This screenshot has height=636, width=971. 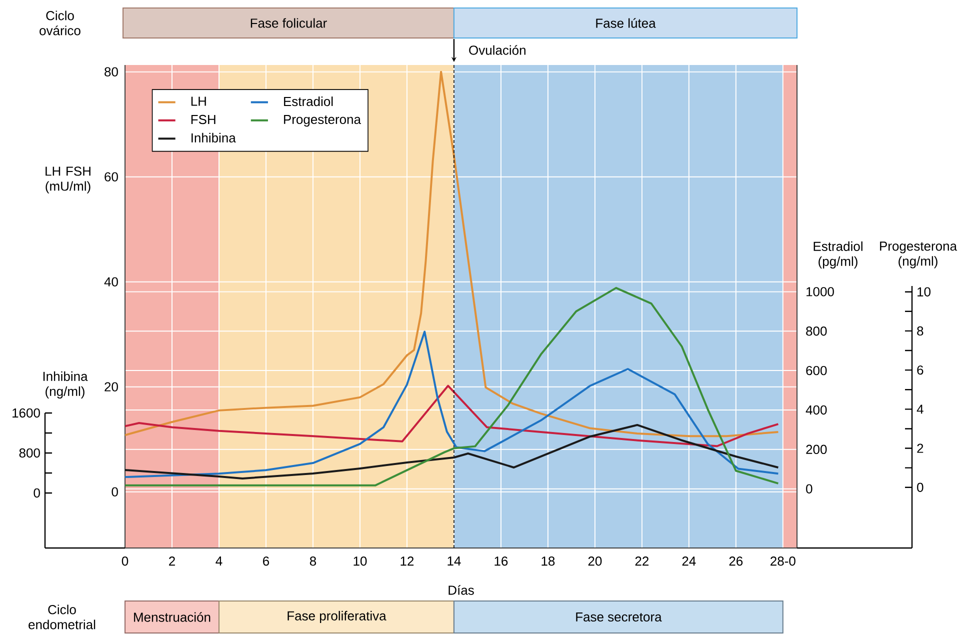 I want to click on y-tick-label: 20, so click(x=111, y=387).